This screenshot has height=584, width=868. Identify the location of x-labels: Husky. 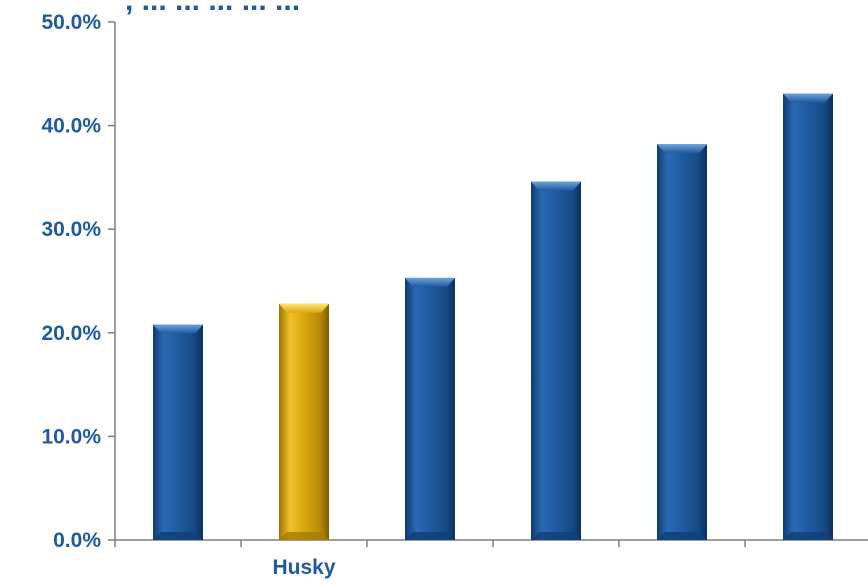
(303, 567).